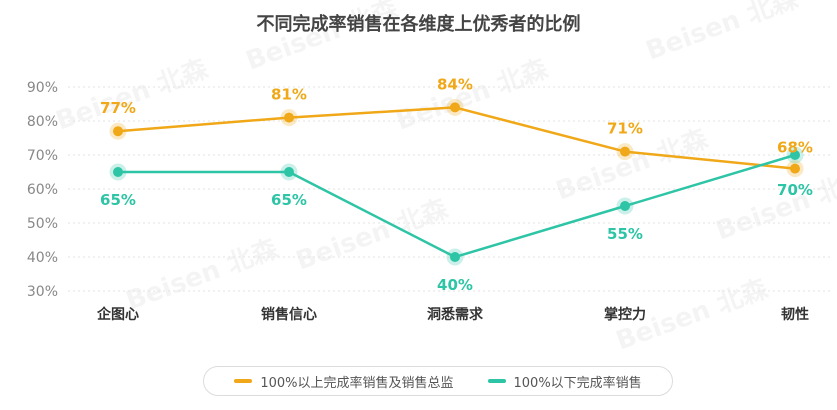 The width and height of the screenshot is (837, 410). Describe the element at coordinates (455, 314) in the screenshot. I see `x-tick-label: 洞悉需求` at that location.